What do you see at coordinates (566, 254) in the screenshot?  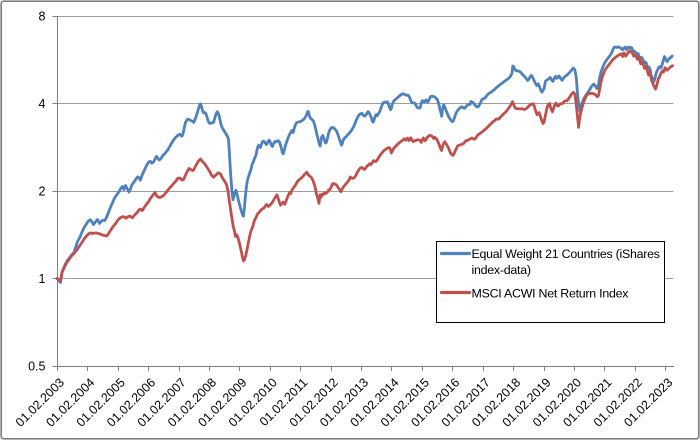 I see `svg-text:Equal Weight 21 Countries (iSh: Equal Weight 21 Countries (iShares` at bounding box center [566, 254].